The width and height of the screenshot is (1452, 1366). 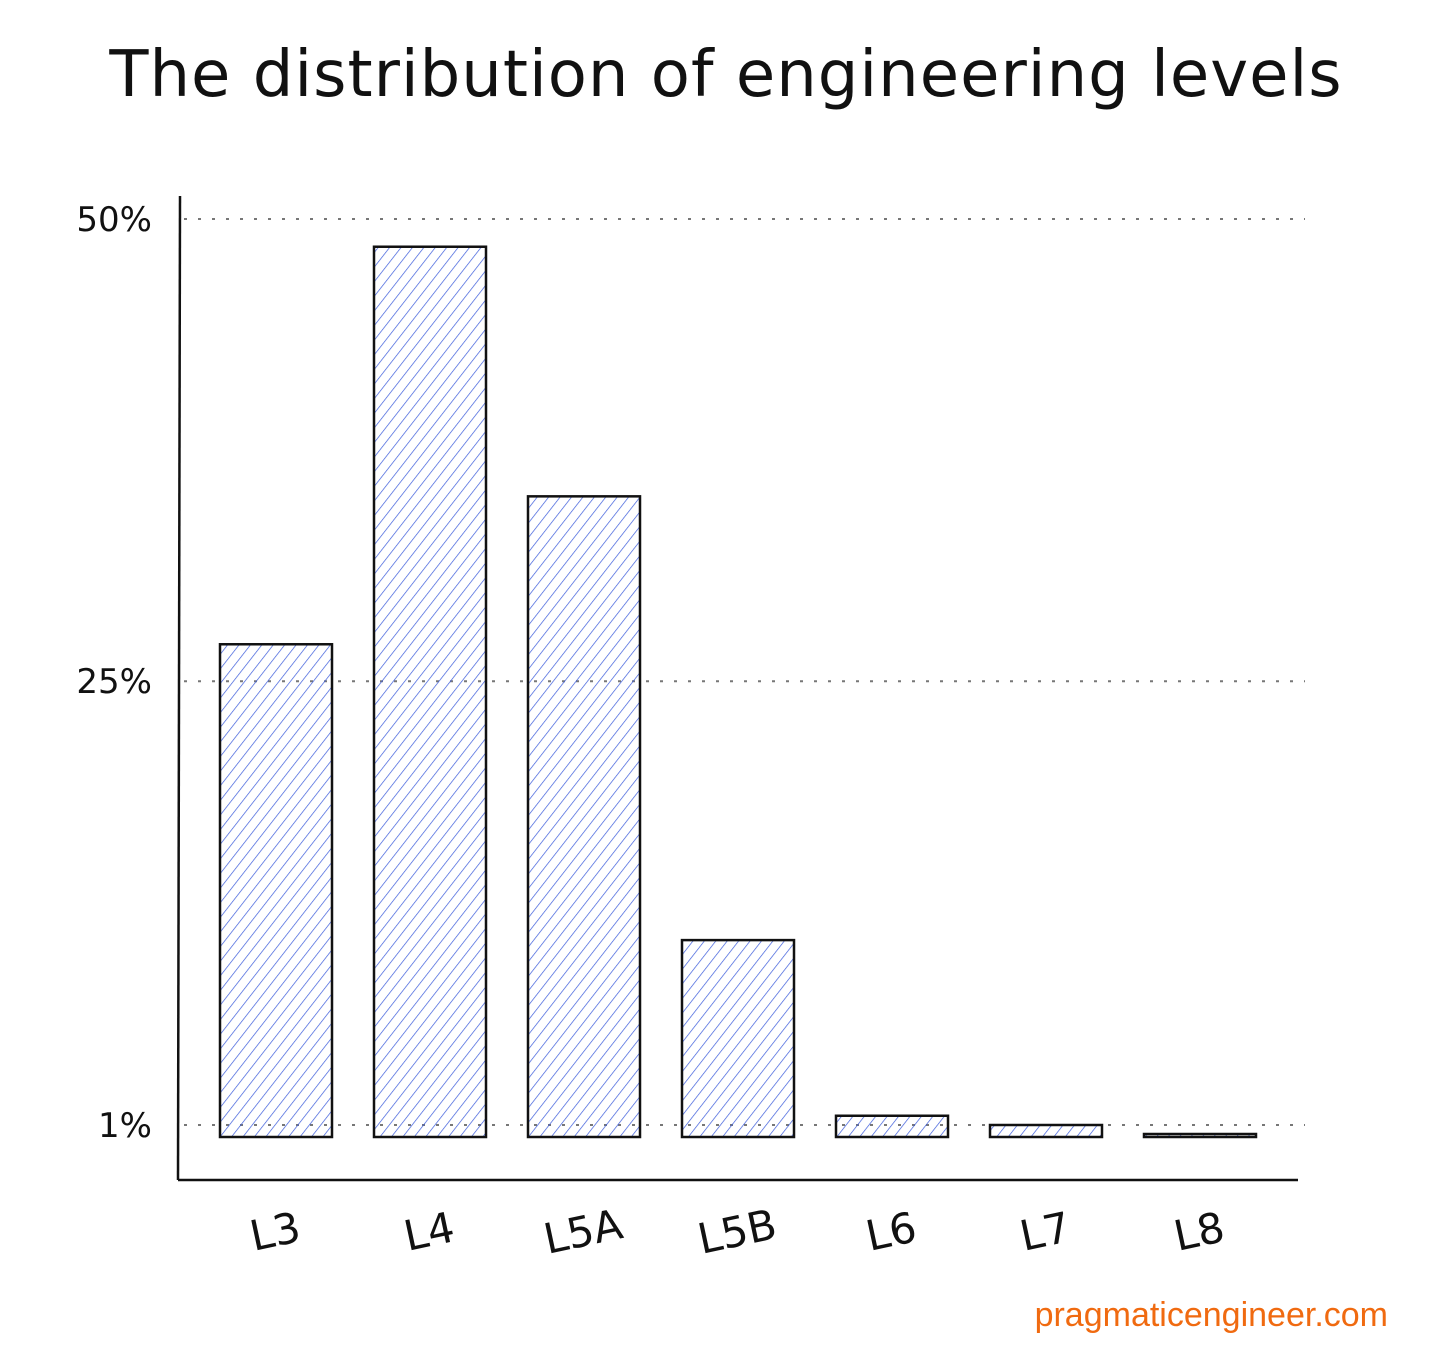 I want to click on y-tick-label: 1%, so click(x=125, y=1126).